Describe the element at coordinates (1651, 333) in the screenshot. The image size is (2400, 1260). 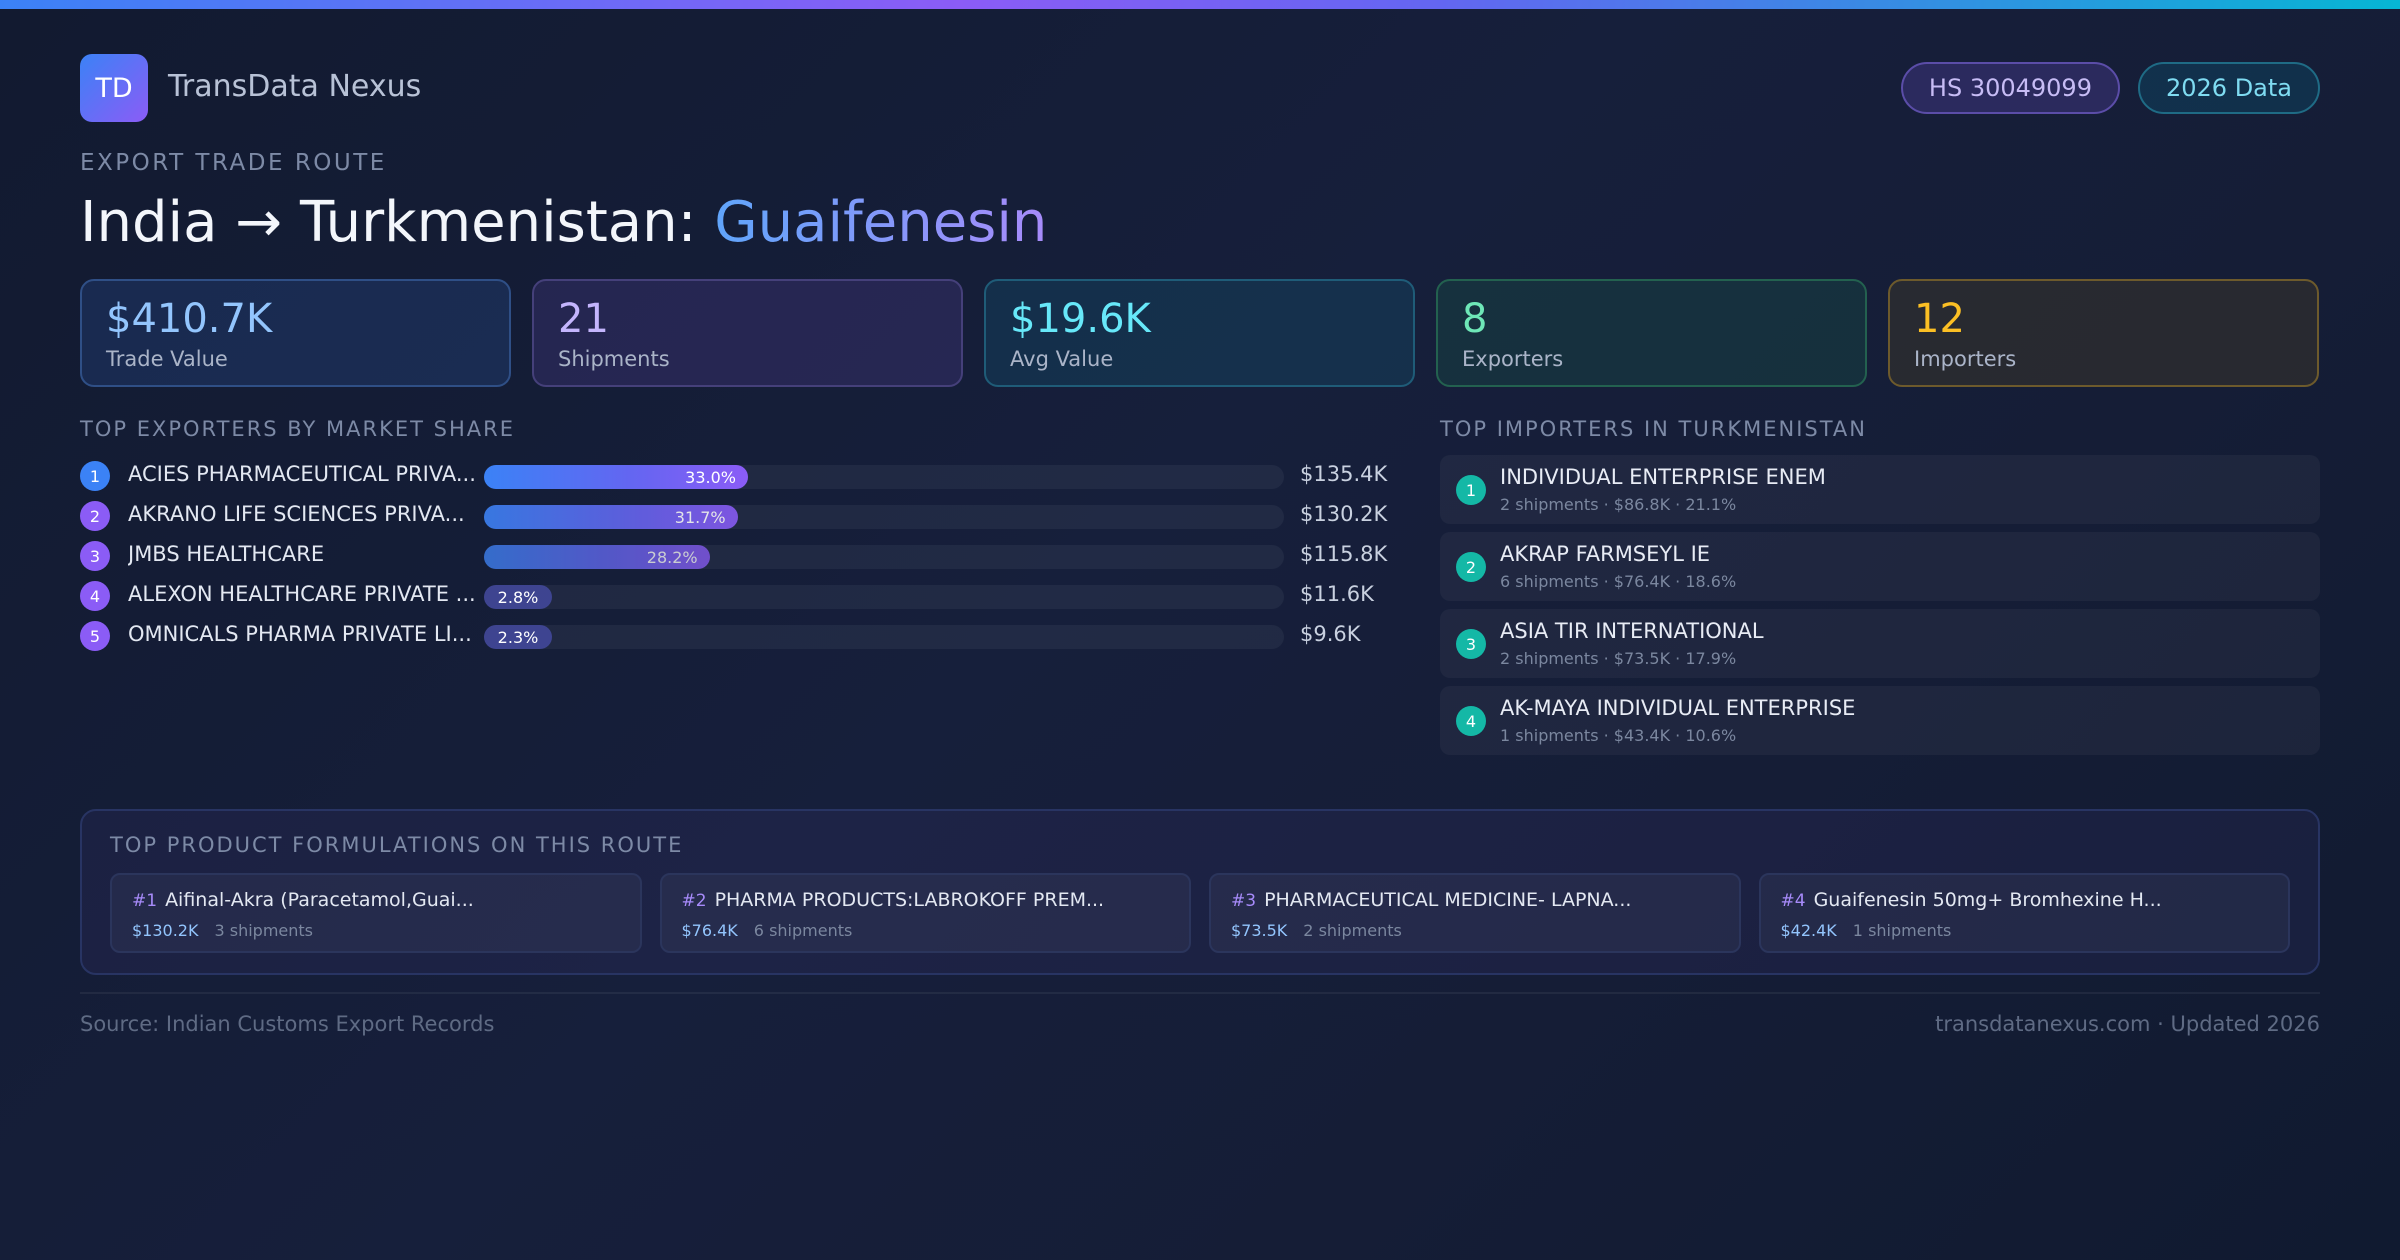
I see `stat-card-exporters: 8 Exporters` at that location.